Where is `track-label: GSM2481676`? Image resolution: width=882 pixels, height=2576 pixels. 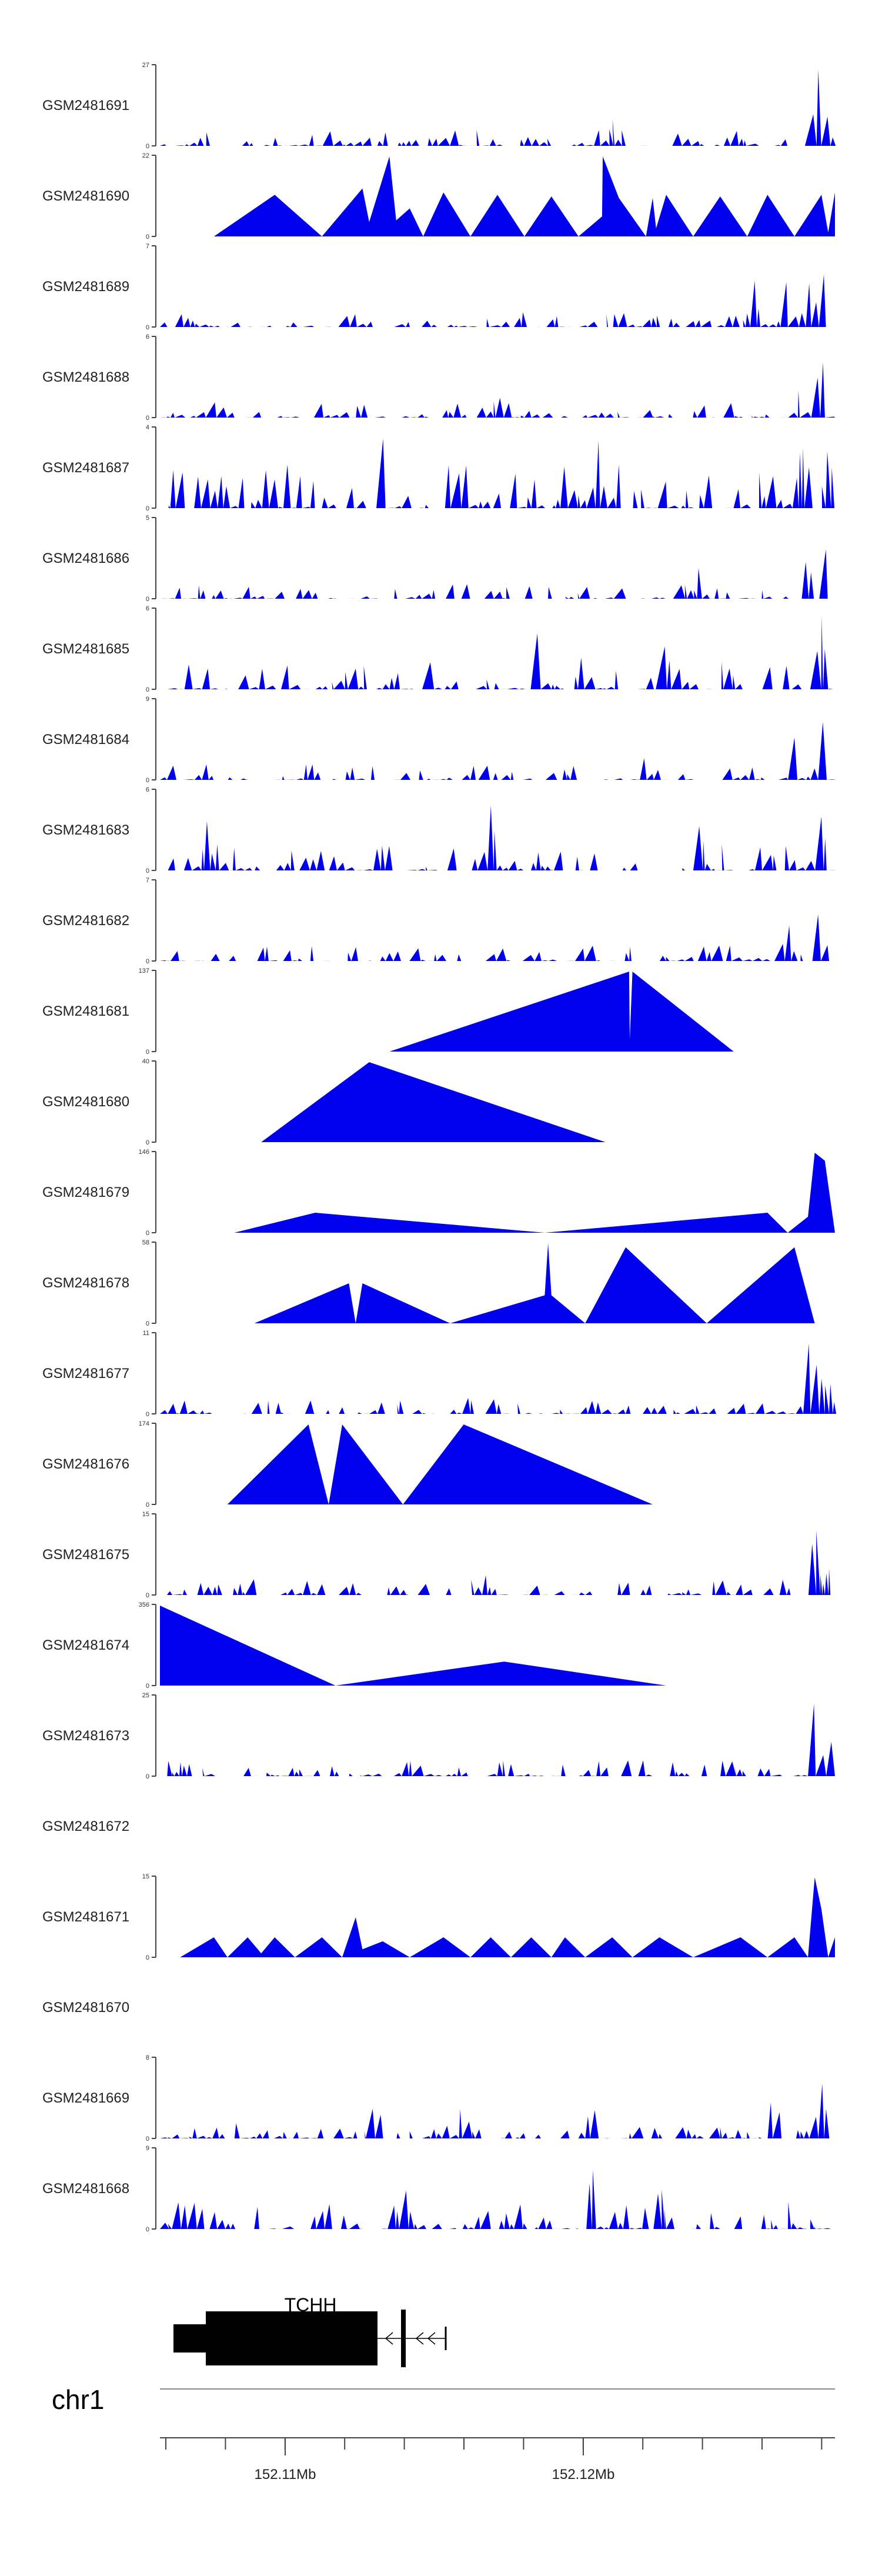 track-label: GSM2481676 is located at coordinates (85, 1464).